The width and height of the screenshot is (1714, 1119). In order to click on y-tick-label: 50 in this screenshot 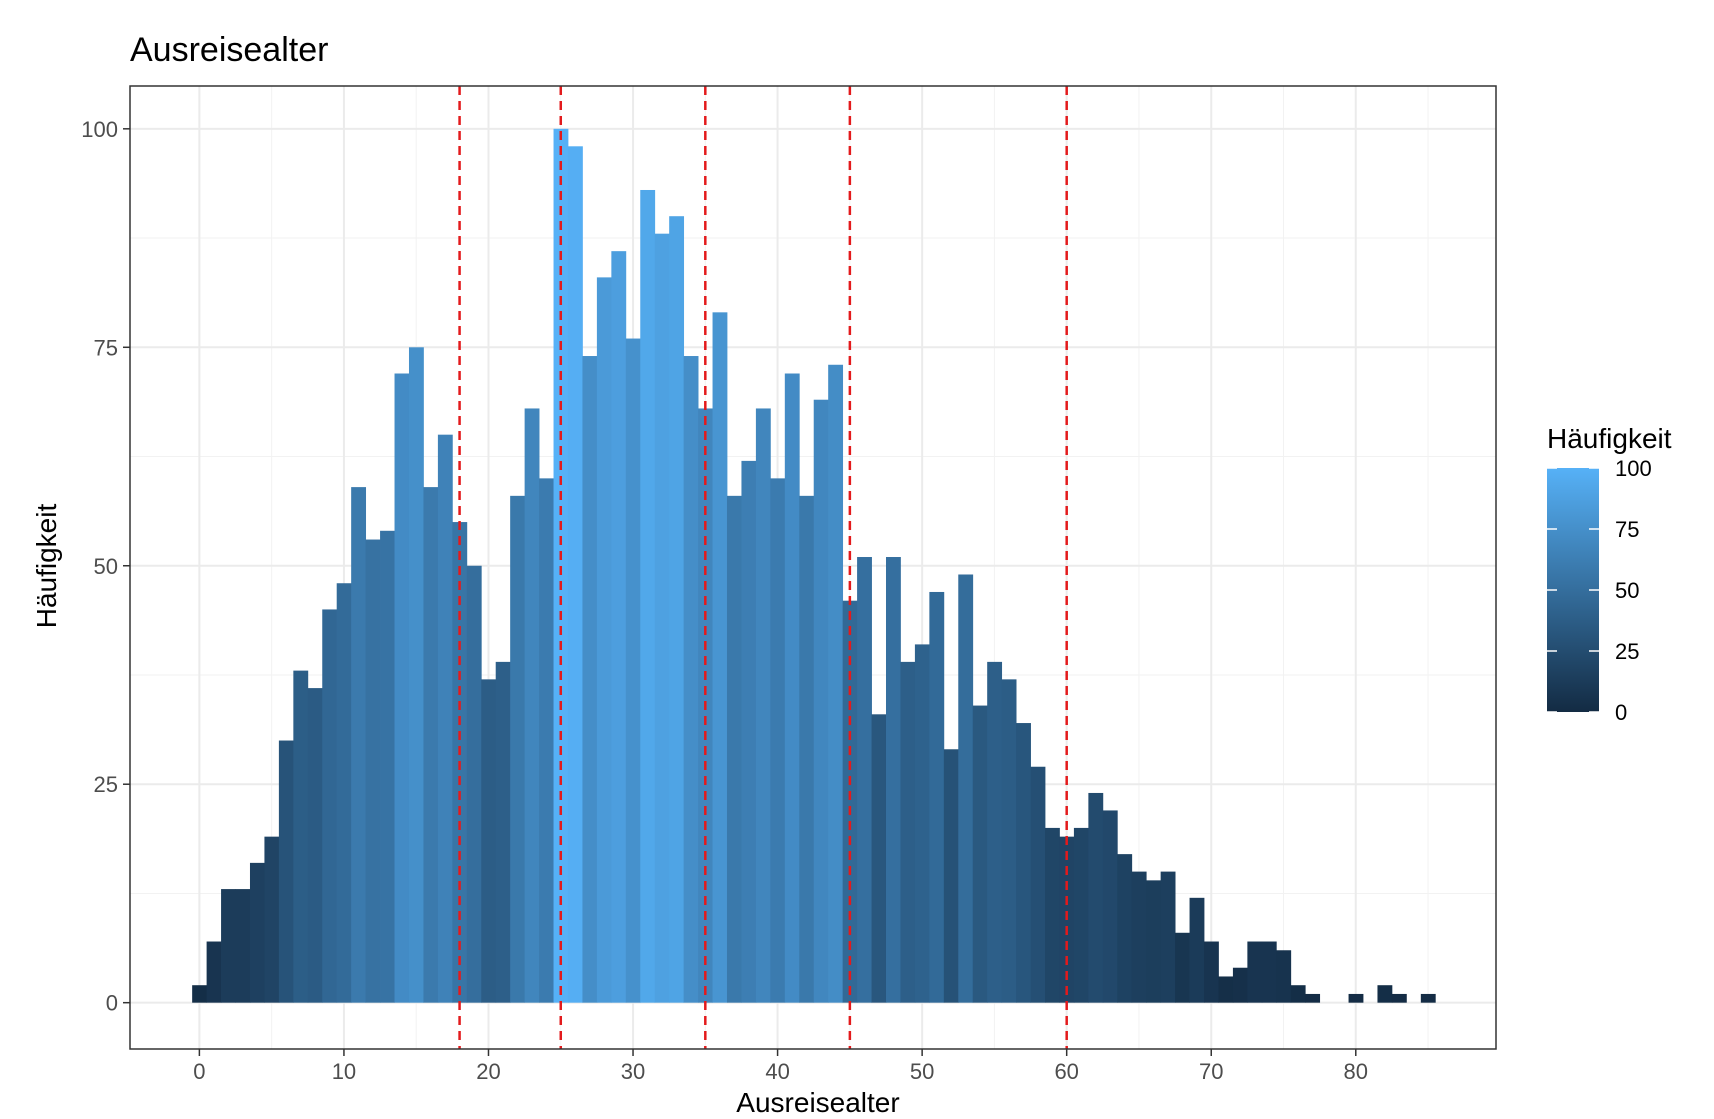, I will do `click(106, 566)`.